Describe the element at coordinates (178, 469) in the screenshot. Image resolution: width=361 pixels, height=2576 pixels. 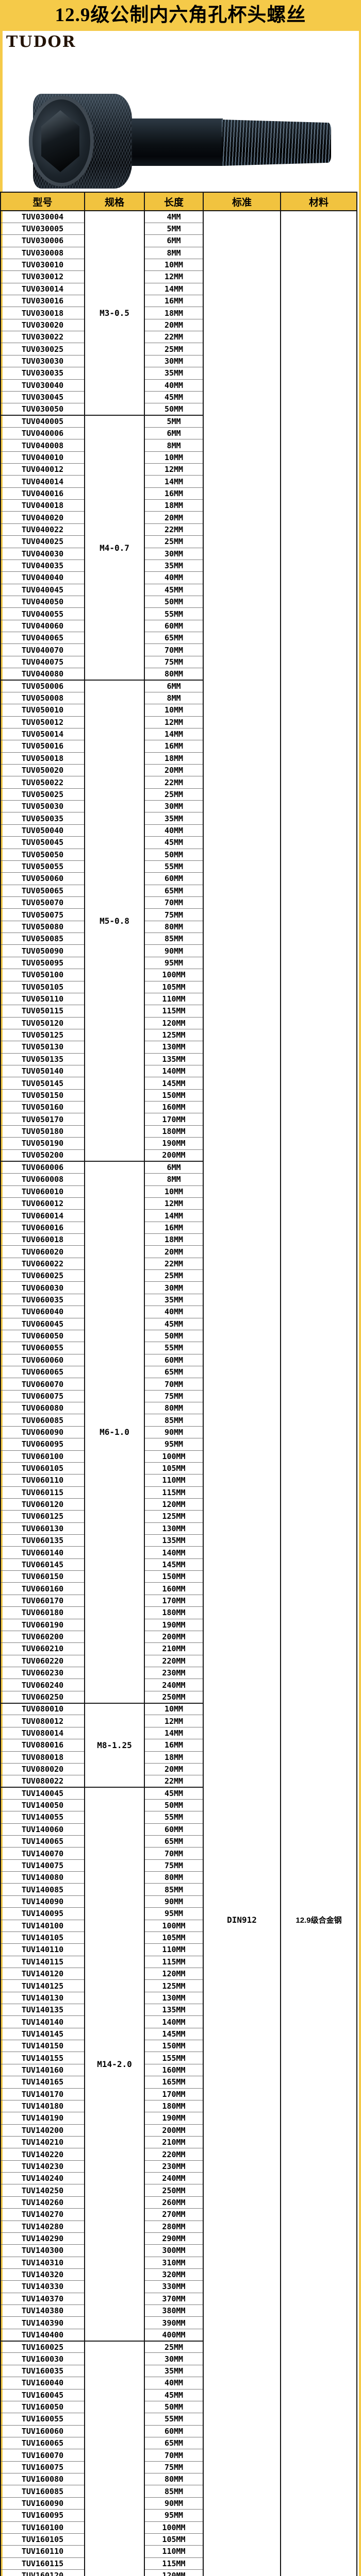
I see `table-row: TUV040012 12MM` at that location.